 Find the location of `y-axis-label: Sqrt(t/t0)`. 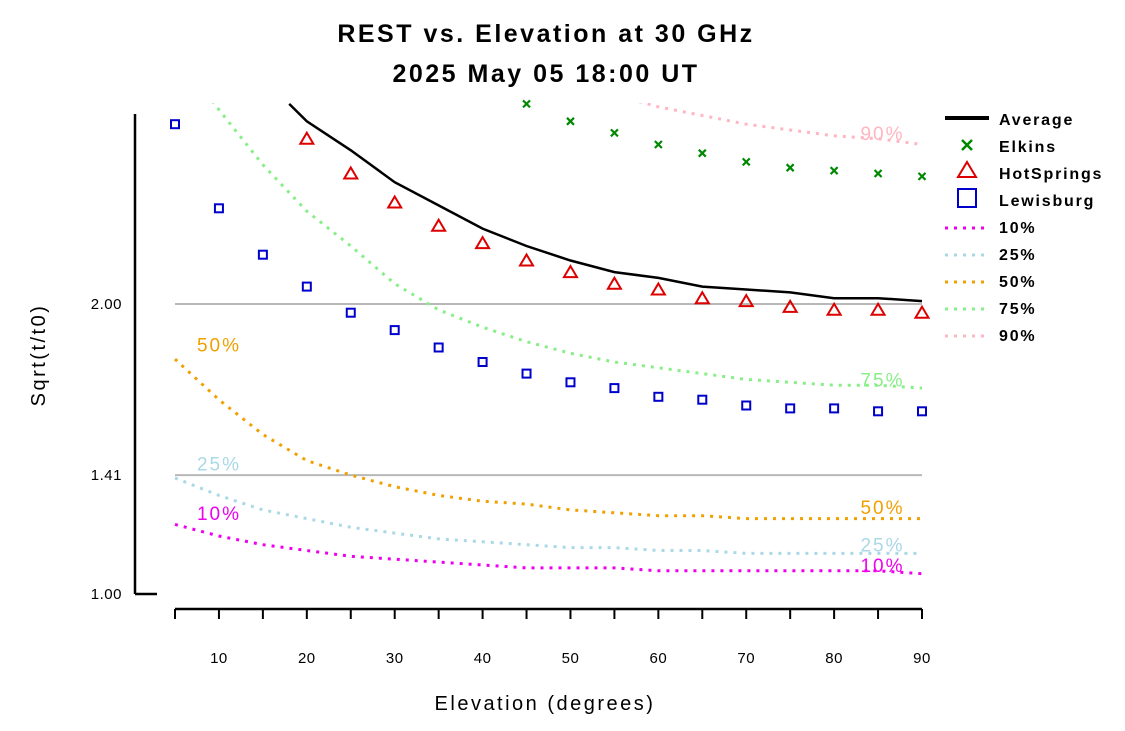

y-axis-label: Sqrt(t/t0) is located at coordinates (39, 355).